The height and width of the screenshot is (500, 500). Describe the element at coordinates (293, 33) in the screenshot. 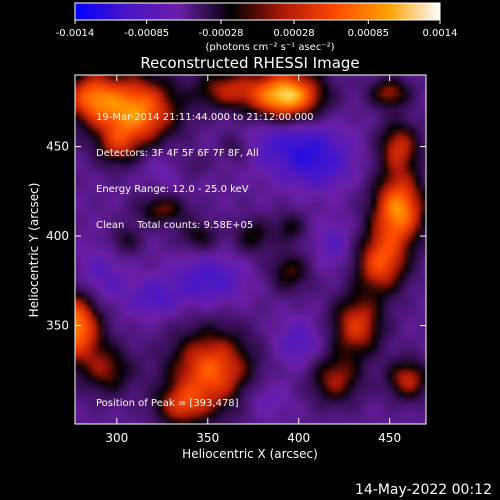

I see `colorbar-tick-label: 0.00028` at that location.